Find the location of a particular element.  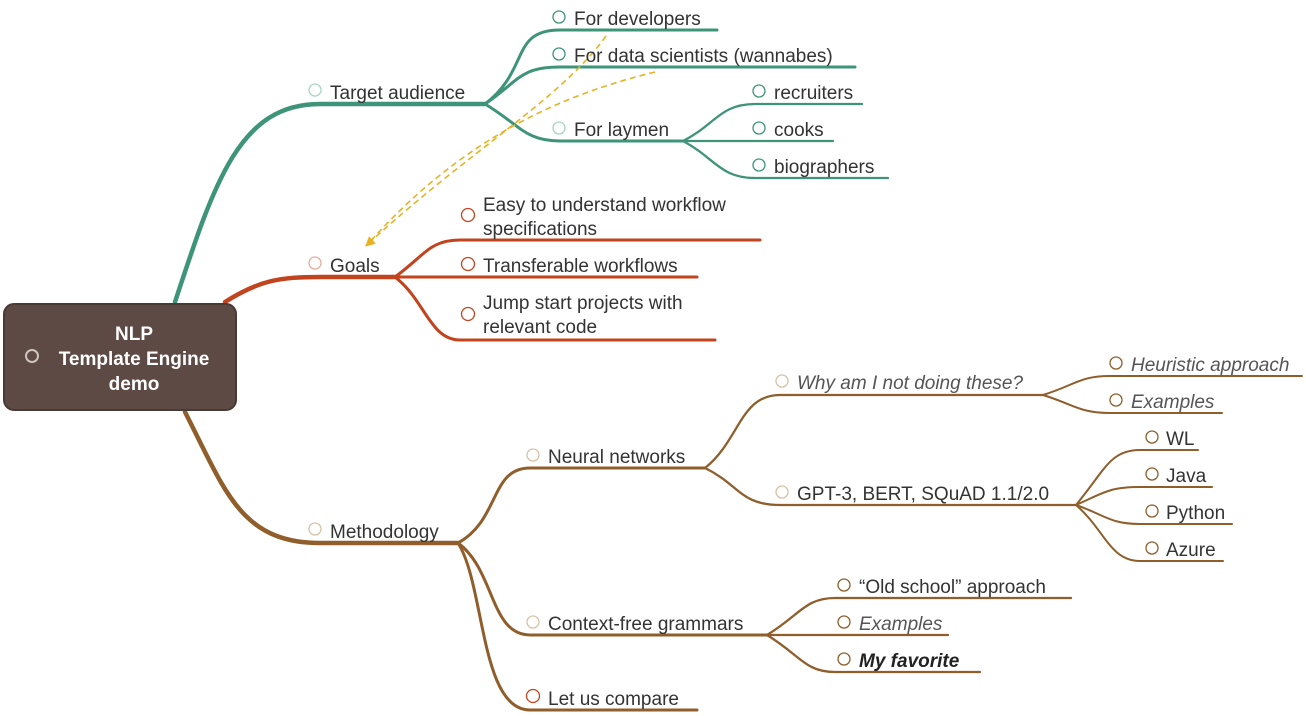

subtopic-why-not: Why am I not doing these? is located at coordinates (899, 383).